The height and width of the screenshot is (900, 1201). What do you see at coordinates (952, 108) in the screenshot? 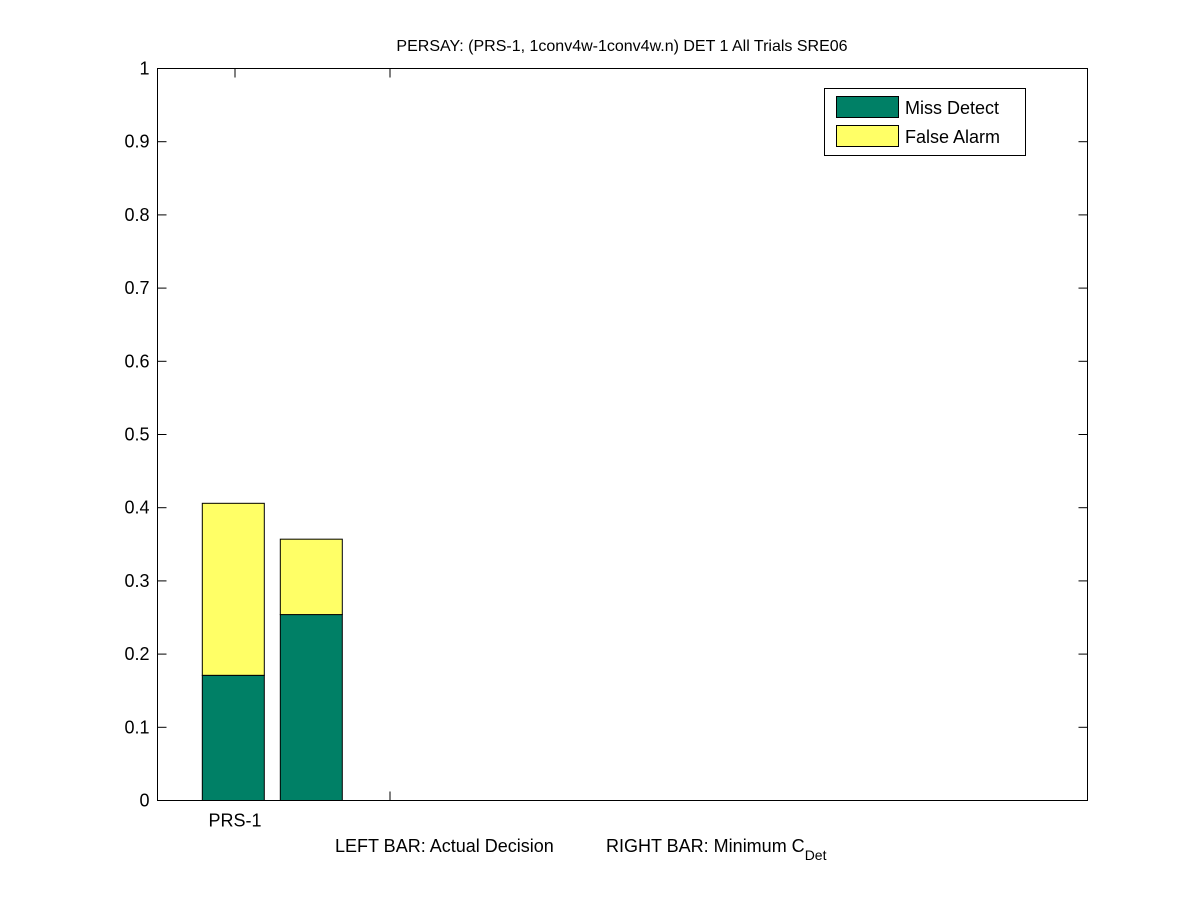
I see `legend-label-miss-detect: Miss Detect` at bounding box center [952, 108].